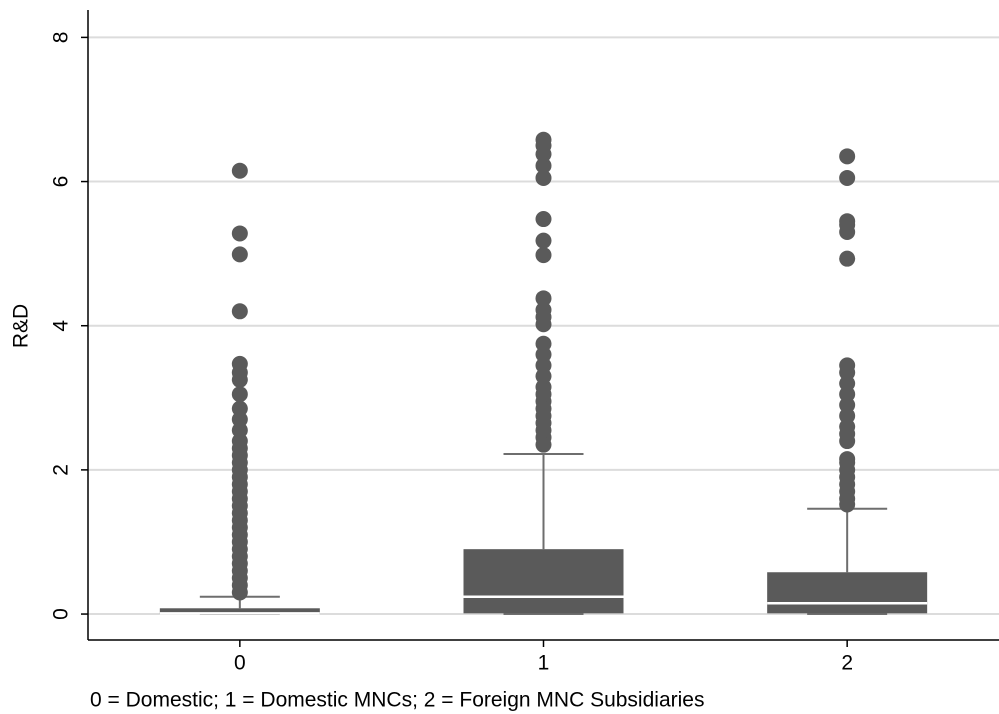  I want to click on y-tick-label: 6, so click(61, 182).